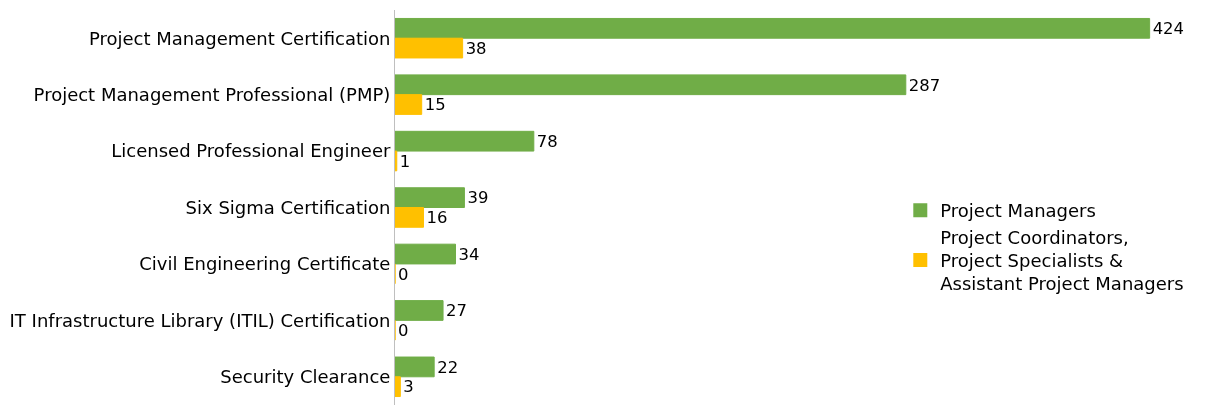  What do you see at coordinates (469, 254) in the screenshot?
I see `data-label: 34` at bounding box center [469, 254].